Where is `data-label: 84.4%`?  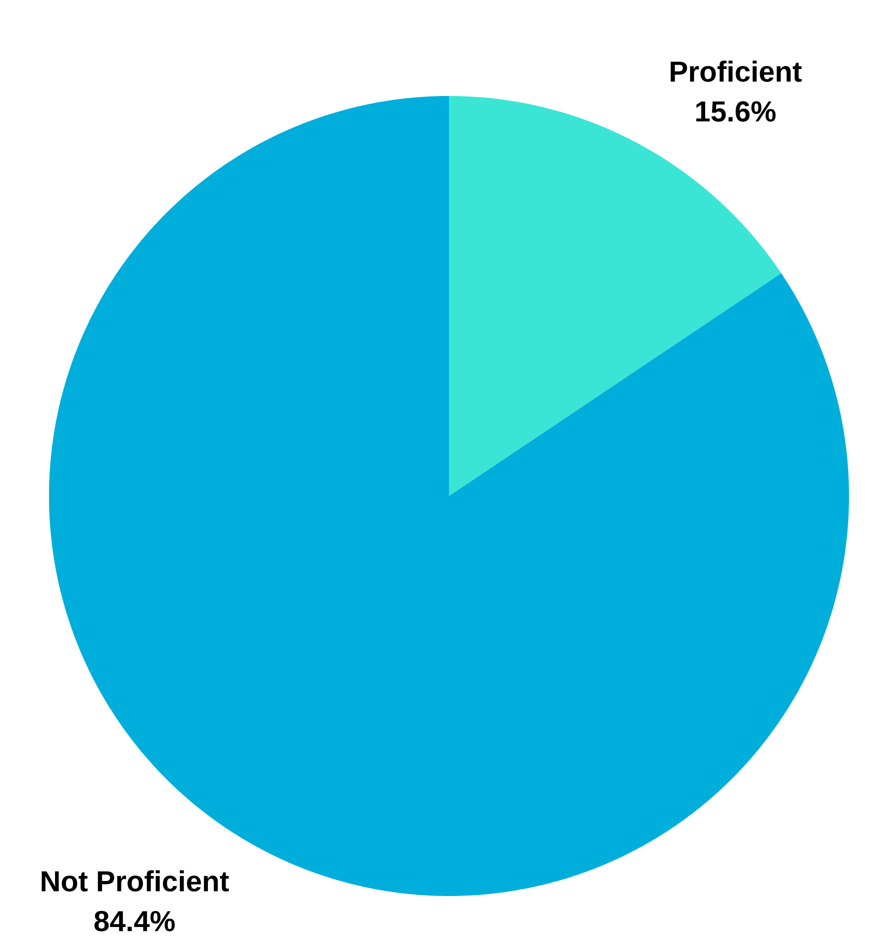
data-label: 84.4% is located at coordinates (134, 921).